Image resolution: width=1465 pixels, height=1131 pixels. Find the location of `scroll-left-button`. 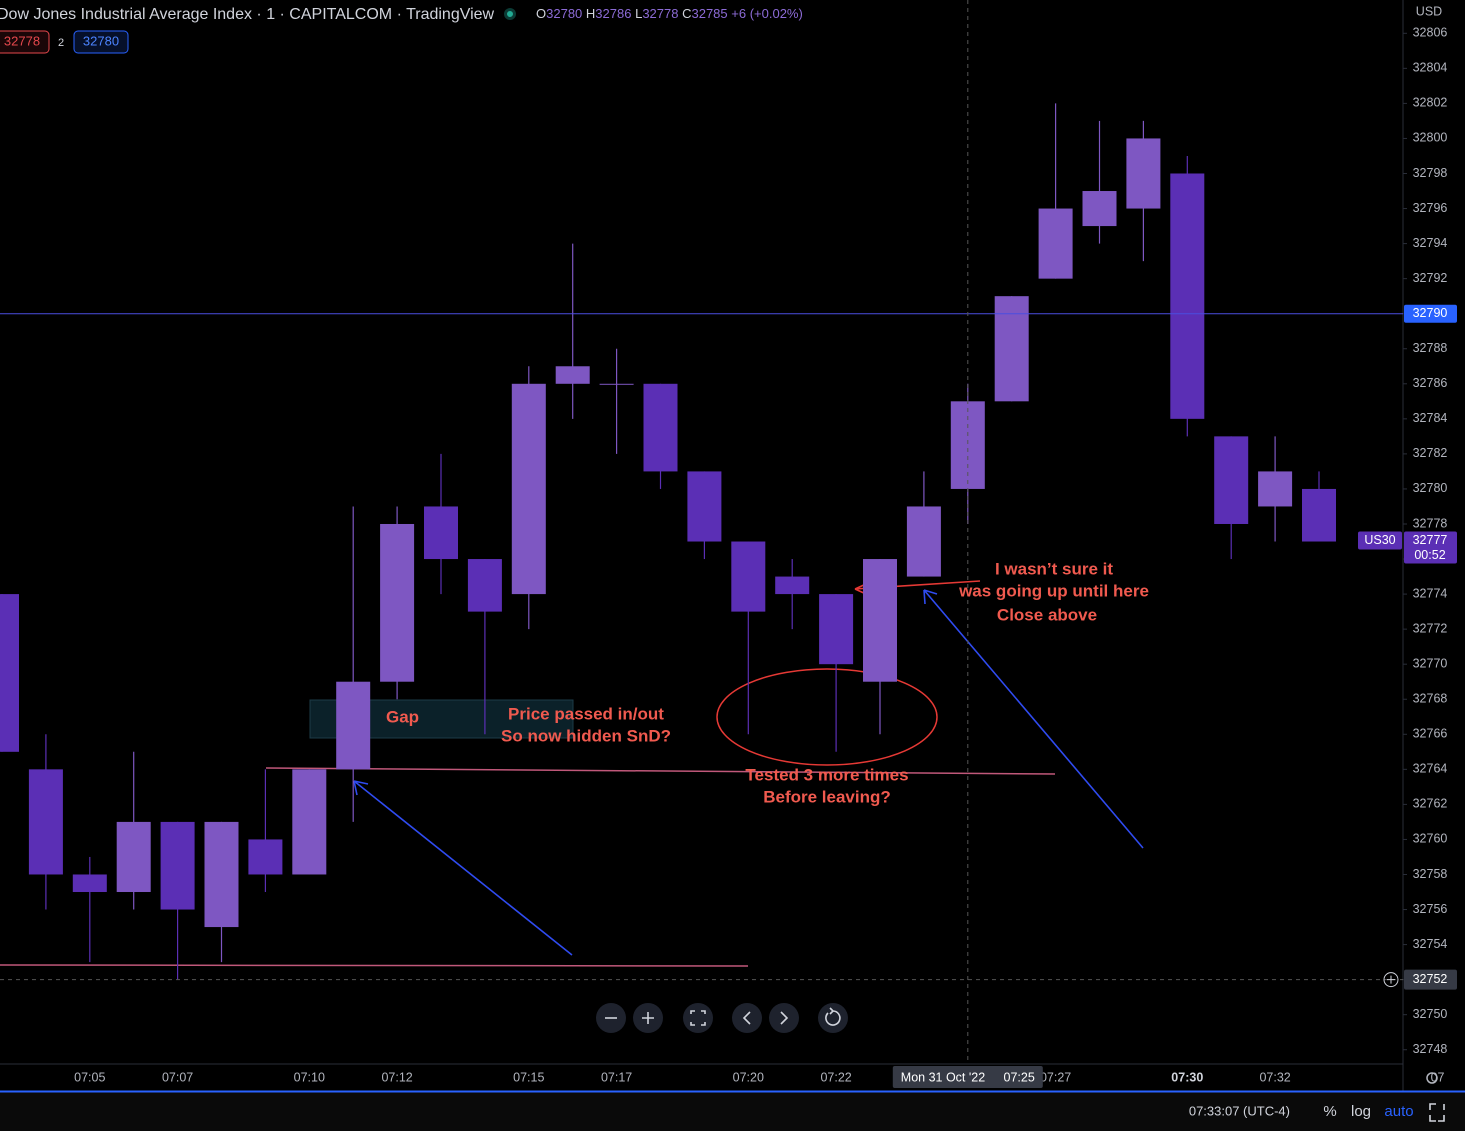

scroll-left-button is located at coordinates (747, 1018).